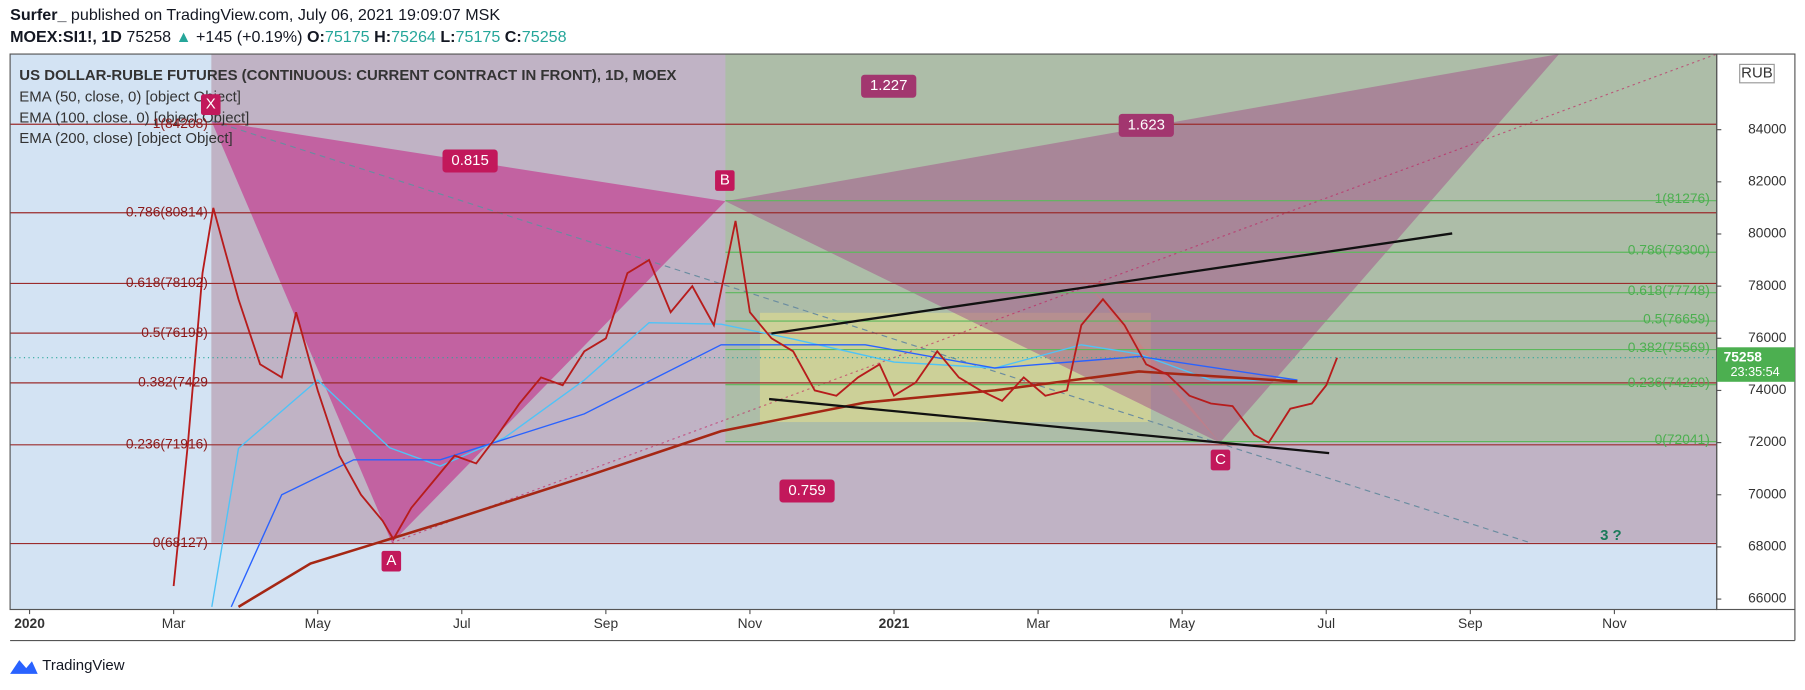  Describe the element at coordinates (1767, 598) in the screenshot. I see `y-tick-label: 66000` at that location.